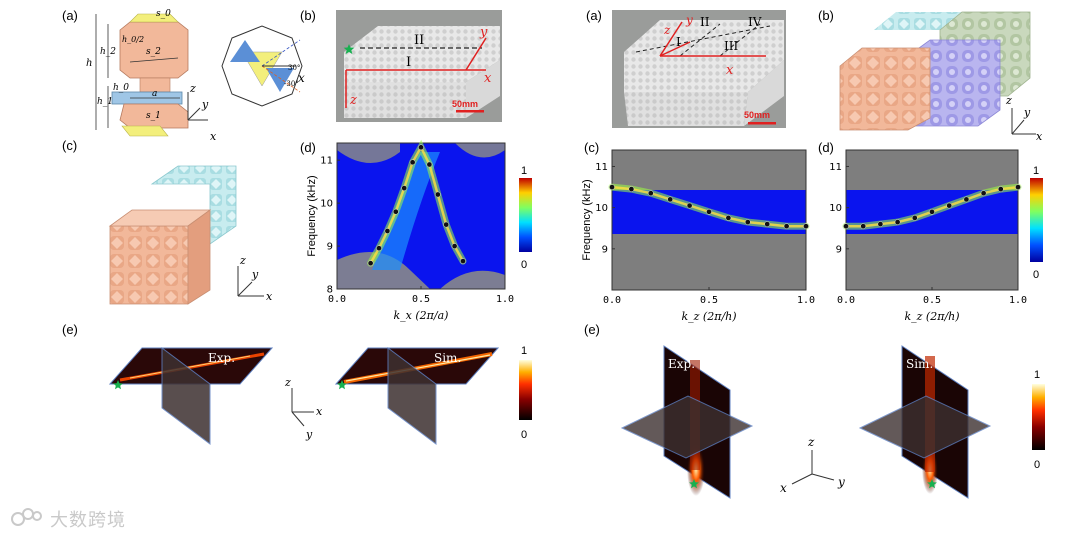  I want to click on left-e-colorbar, so click(525, 390).